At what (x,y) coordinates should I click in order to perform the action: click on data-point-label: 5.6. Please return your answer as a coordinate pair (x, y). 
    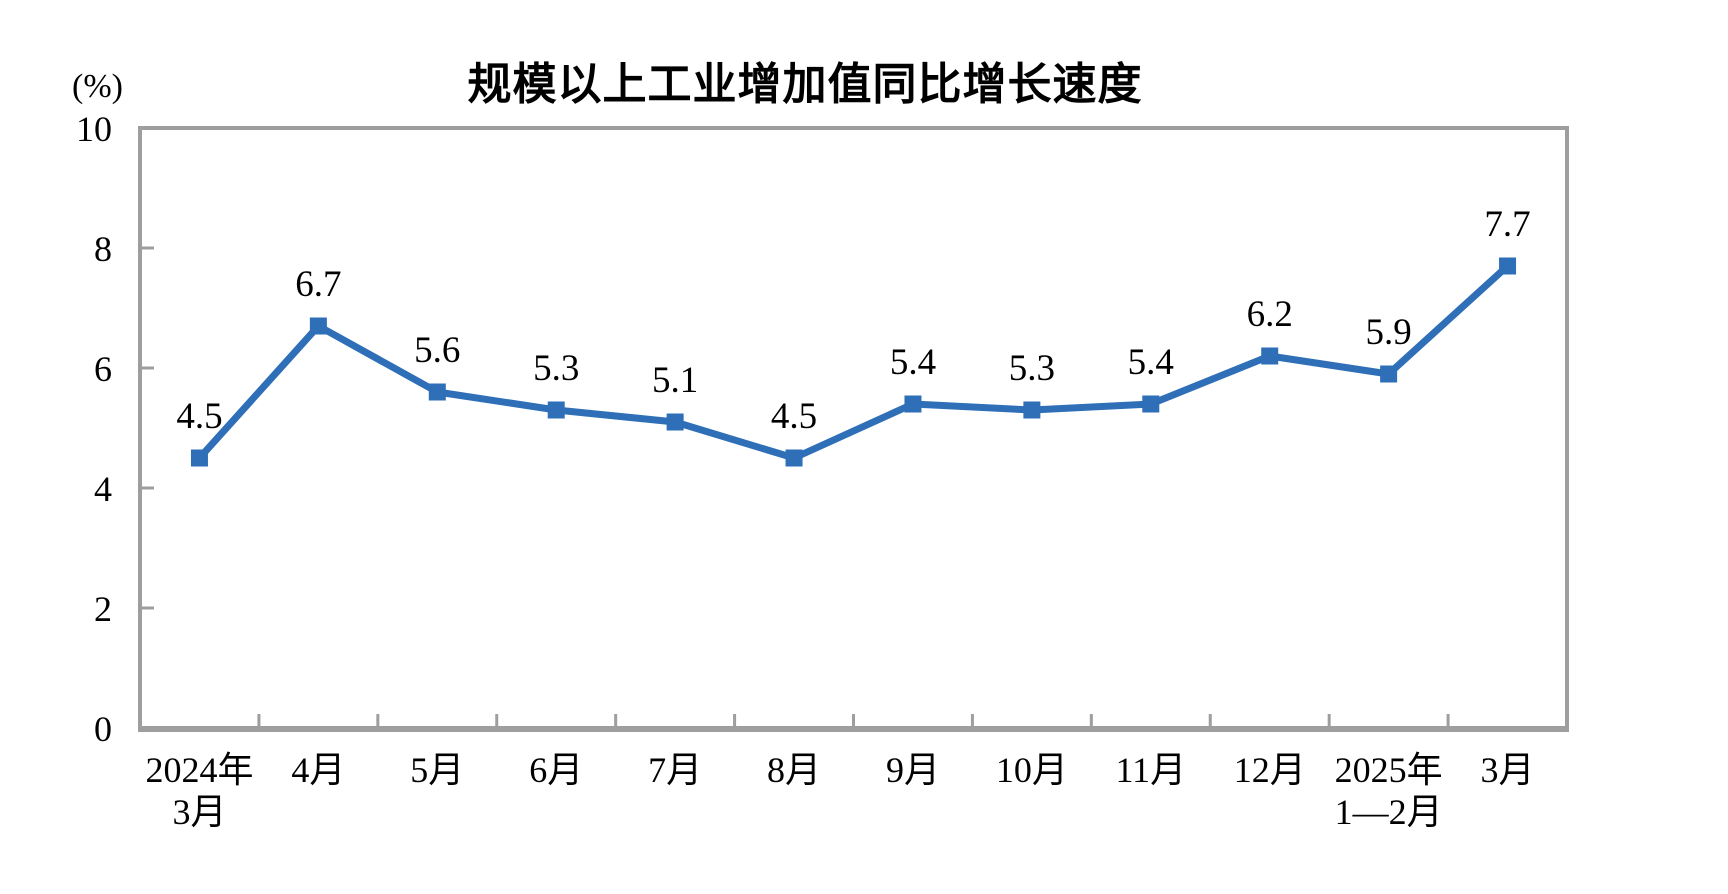
    Looking at the image, I should click on (437, 350).